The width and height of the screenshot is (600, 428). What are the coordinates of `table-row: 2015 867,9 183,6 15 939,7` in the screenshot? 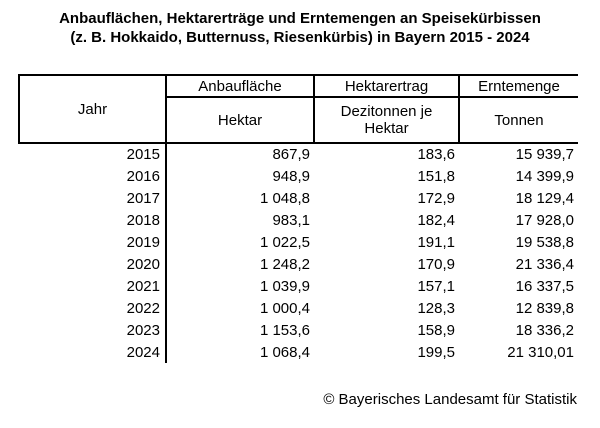 It's located at (298, 154).